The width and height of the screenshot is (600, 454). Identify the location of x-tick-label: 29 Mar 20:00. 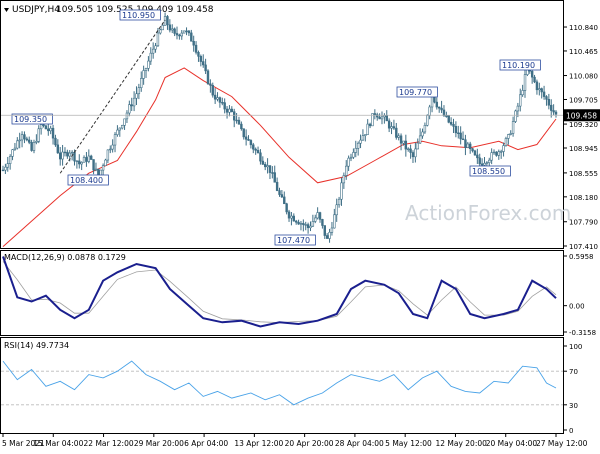
(159, 443).